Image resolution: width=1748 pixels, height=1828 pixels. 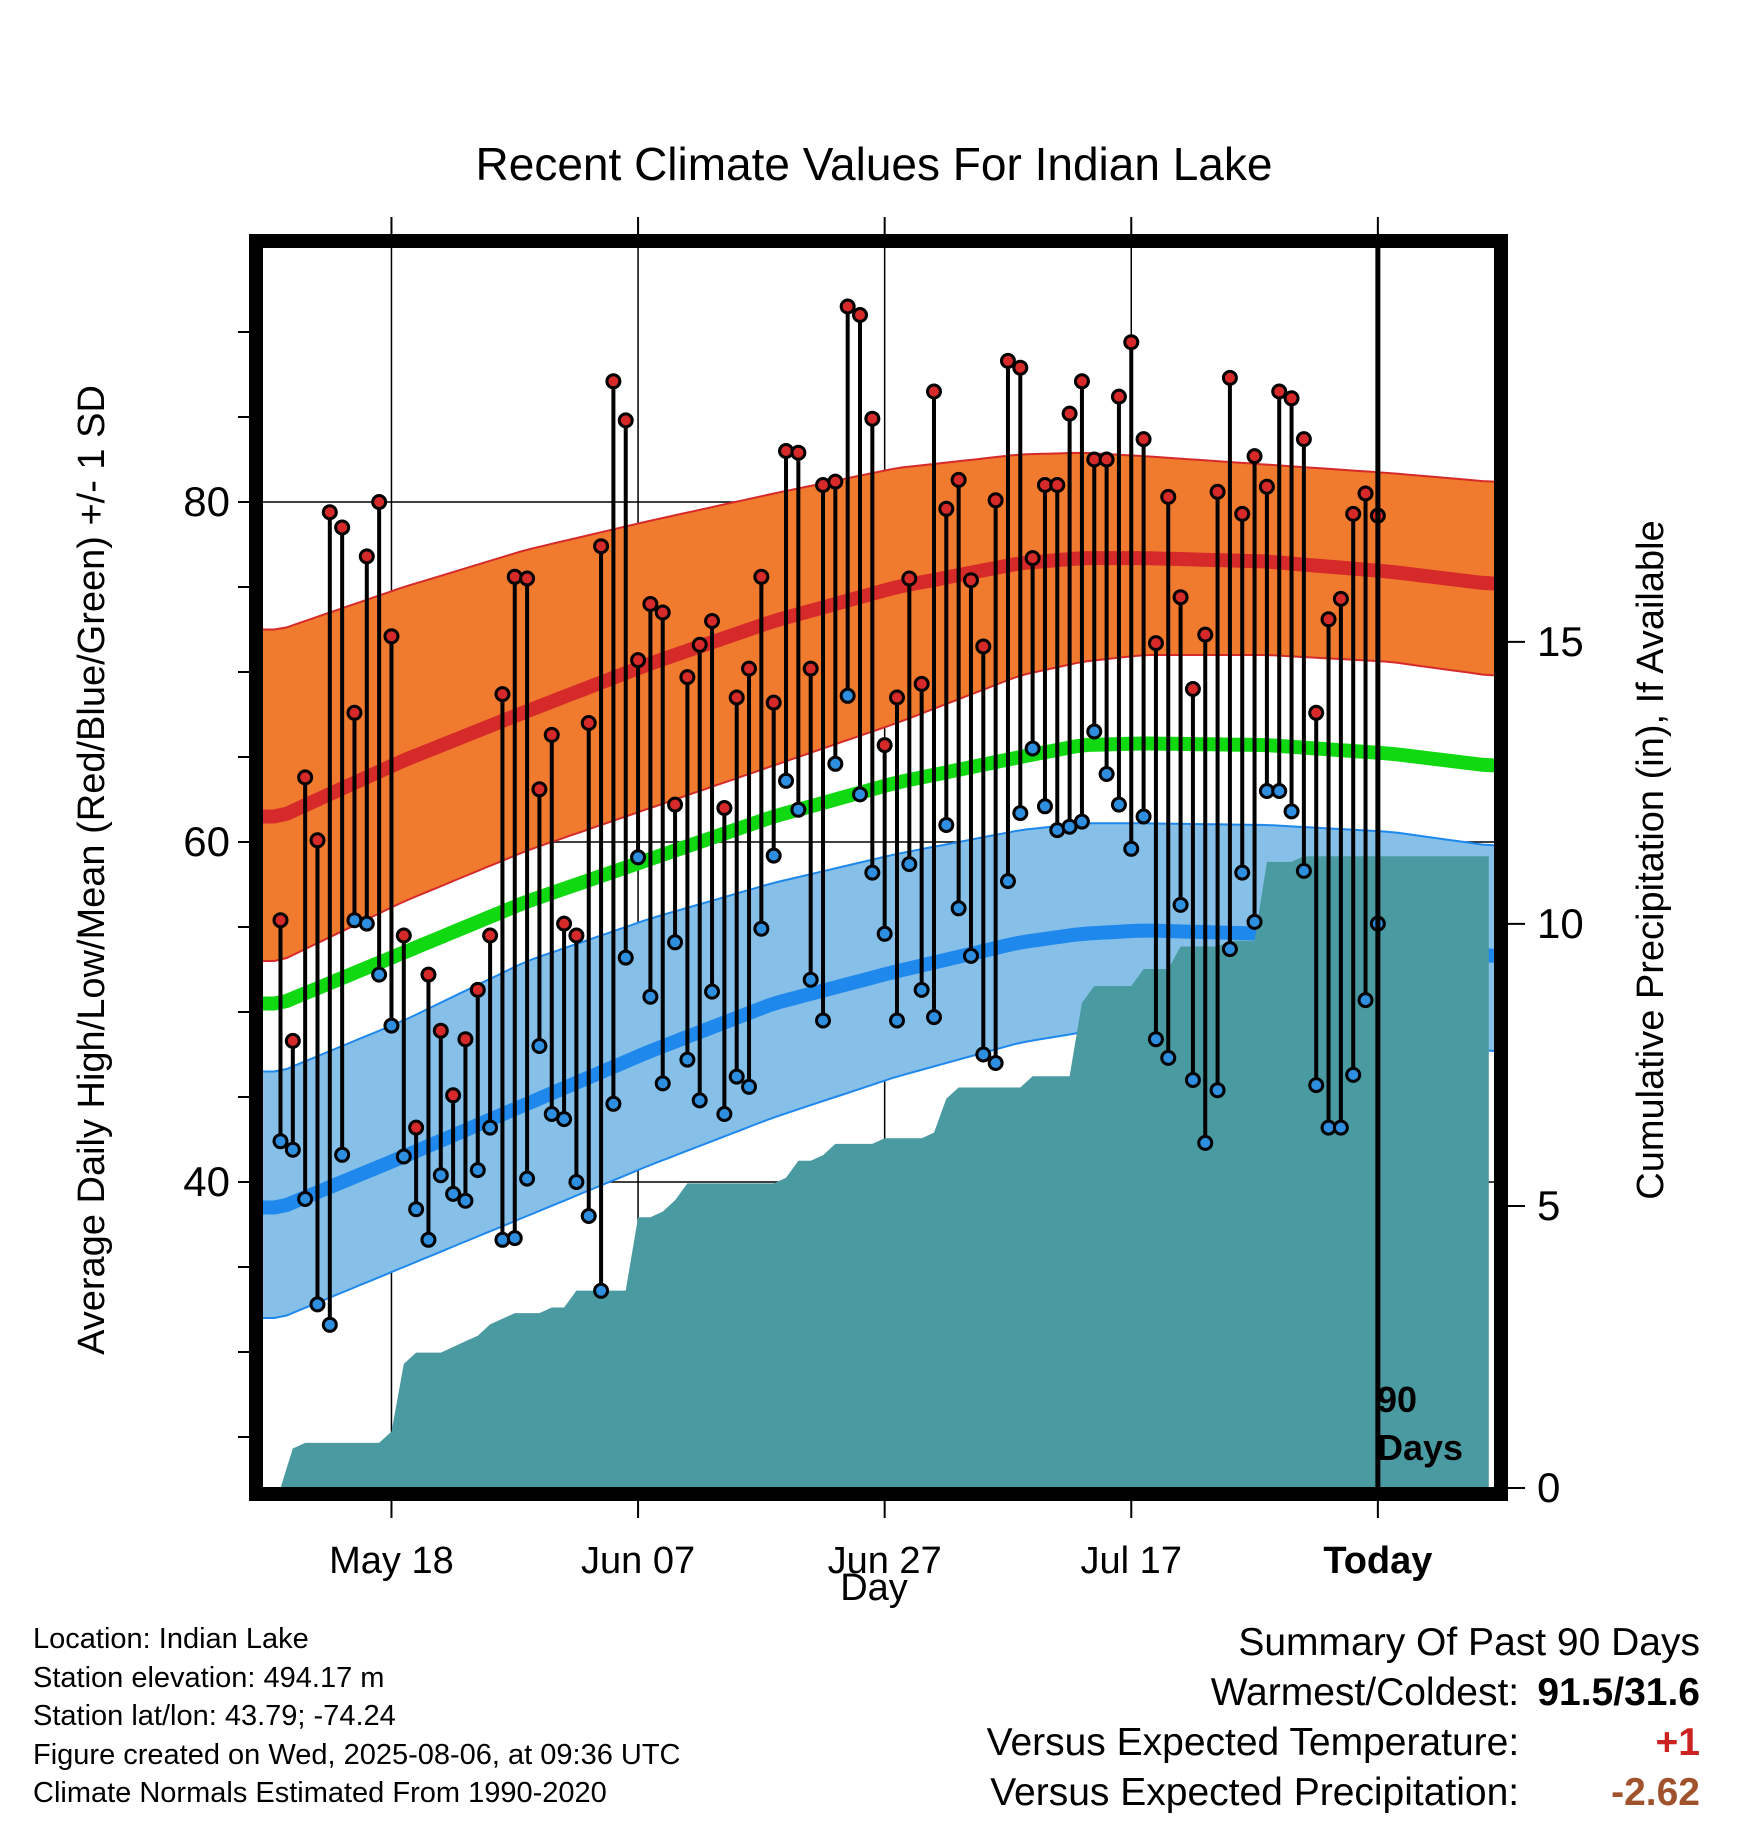 I want to click on chart-title: Recent Climate Values For Indian Lake, so click(x=874, y=164).